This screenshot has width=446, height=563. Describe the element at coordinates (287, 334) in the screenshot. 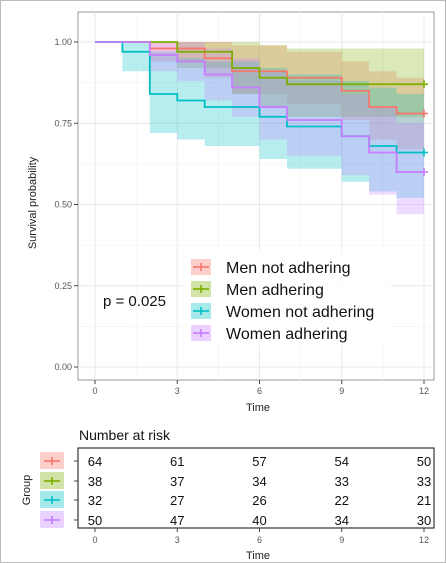

I see `legend-label: Women adhering` at that location.